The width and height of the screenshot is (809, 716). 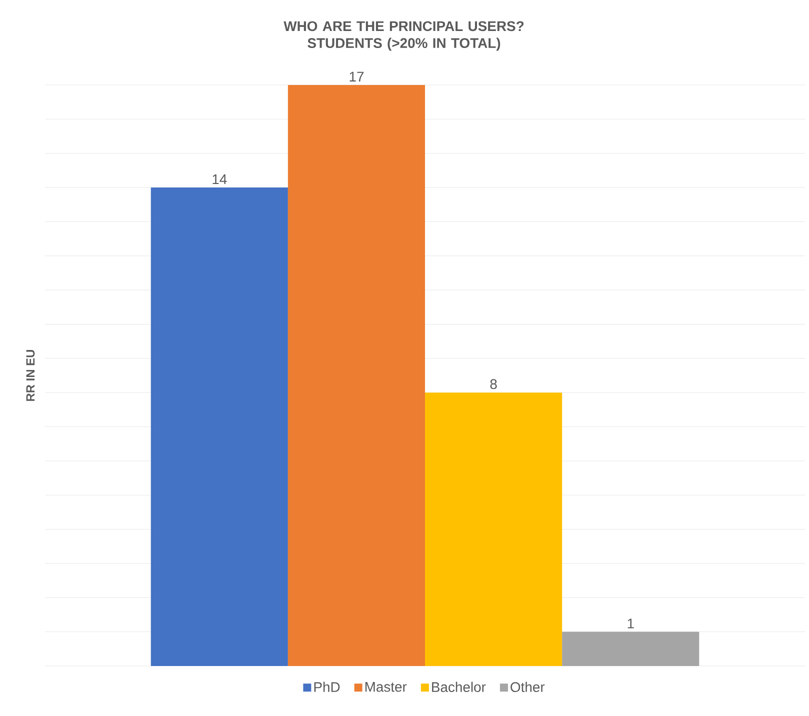 I want to click on data-label: 17, so click(x=357, y=77).